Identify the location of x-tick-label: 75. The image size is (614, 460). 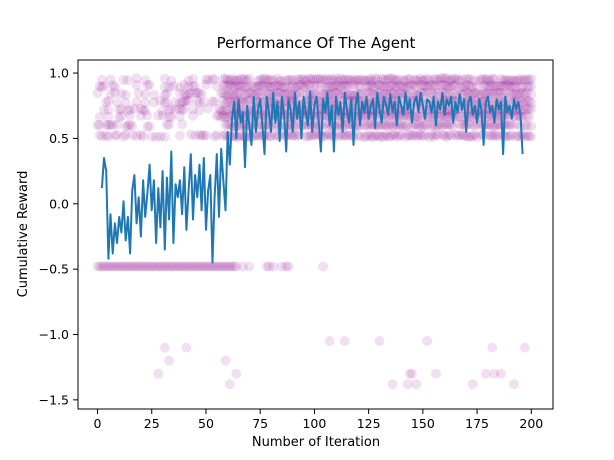
(260, 423).